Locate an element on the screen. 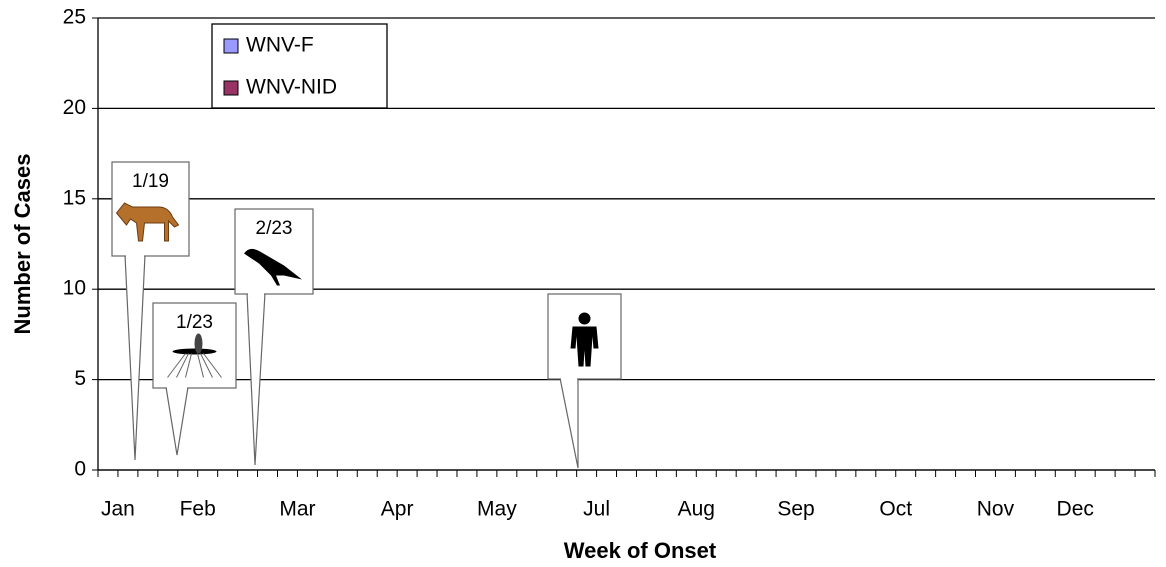 This screenshot has width=1166, height=567. mosquito-icon is located at coordinates (194, 351).